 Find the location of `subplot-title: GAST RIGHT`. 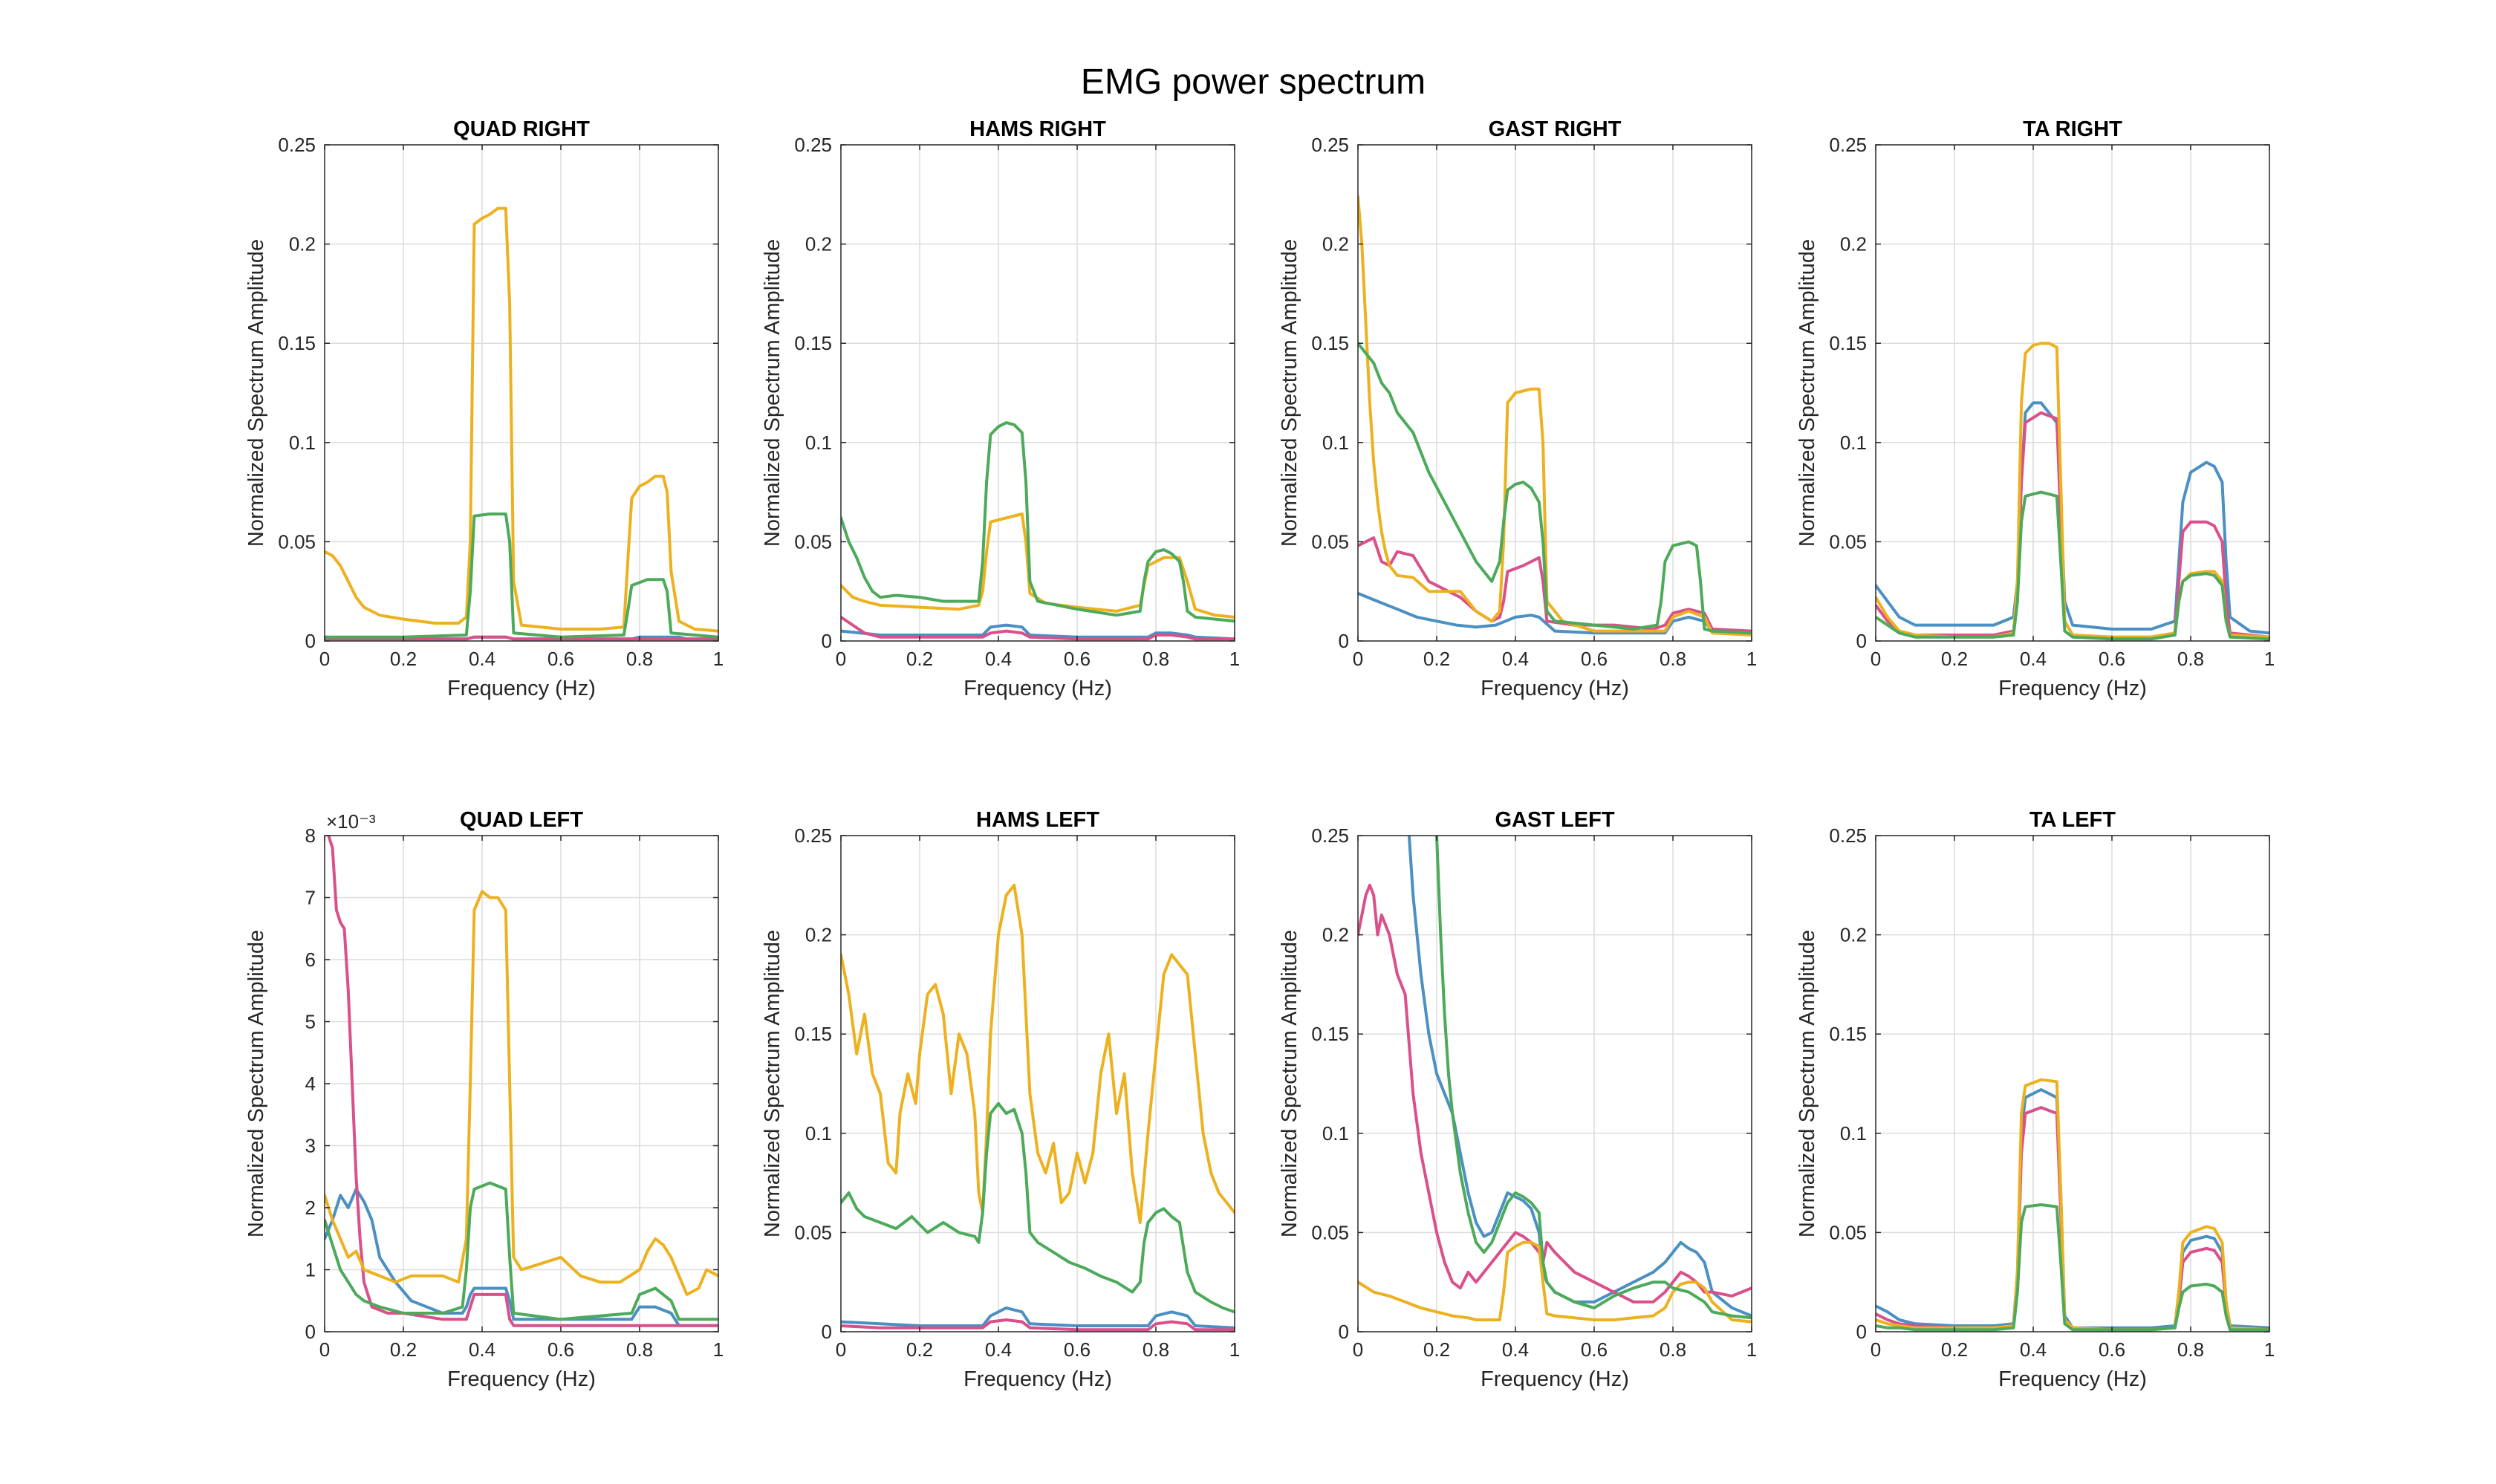

subplot-title: GAST RIGHT is located at coordinates (1556, 129).